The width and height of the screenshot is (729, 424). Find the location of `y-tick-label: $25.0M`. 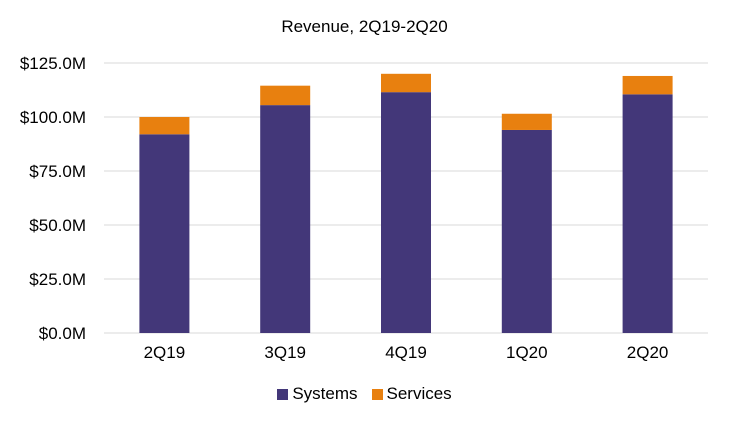

y-tick-label: $25.0M is located at coordinates (57, 279).